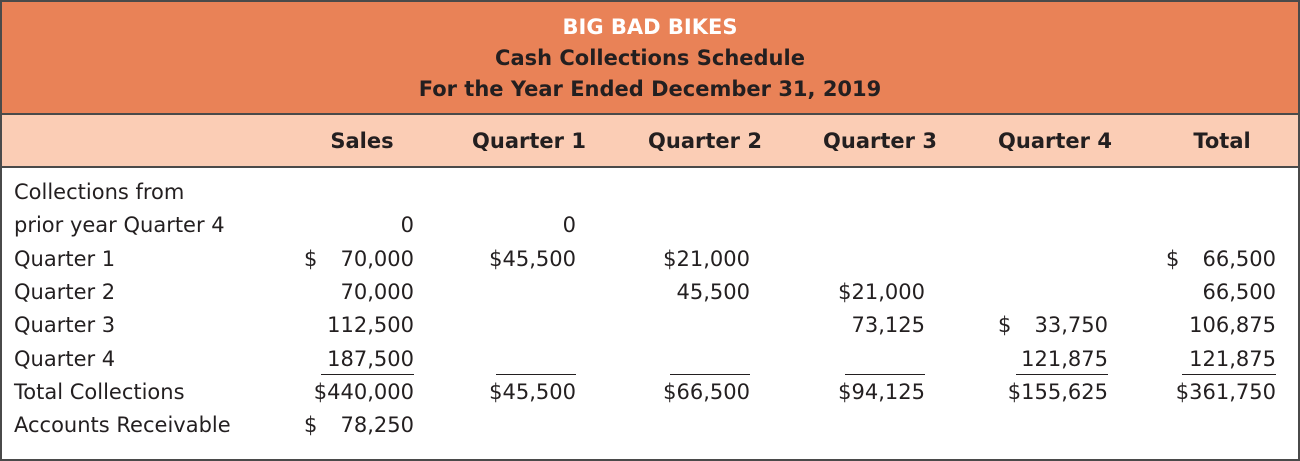 Image resolution: width=1300 pixels, height=461 pixels. I want to click on amount: 45,500, so click(713, 291).